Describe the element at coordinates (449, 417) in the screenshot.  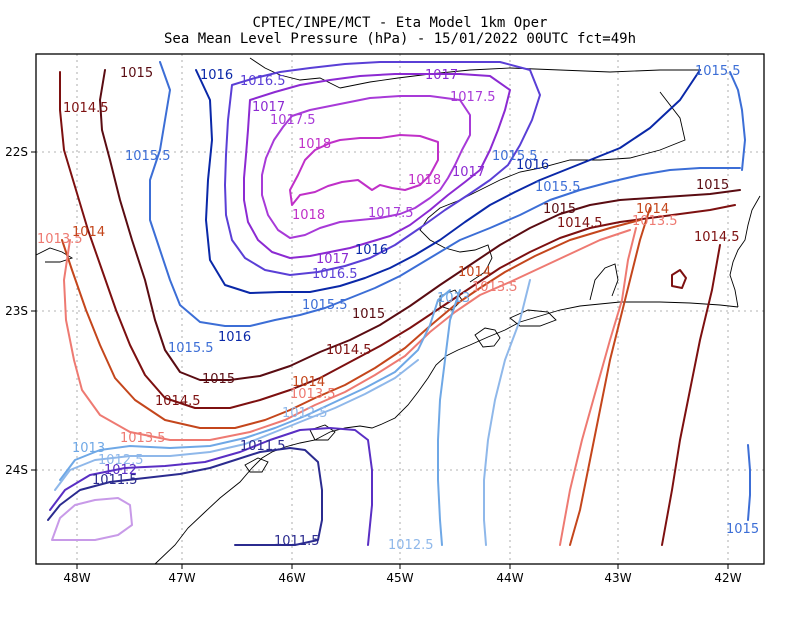
I see `isobar-1013-east` at that location.